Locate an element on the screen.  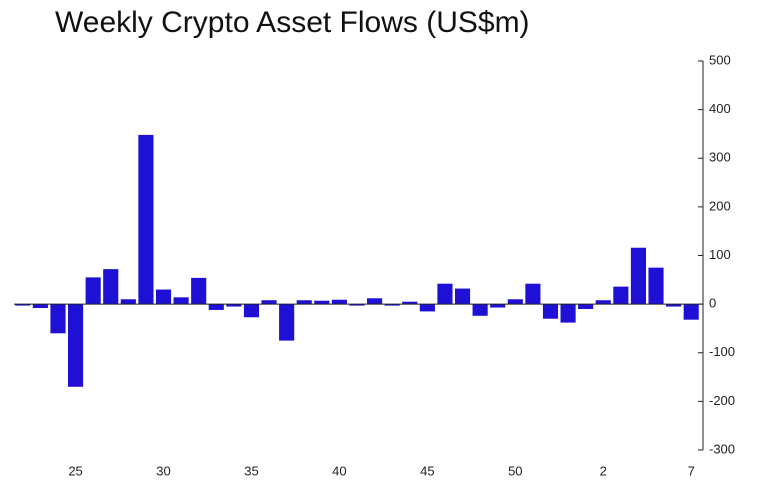
y-tick-label: 300 is located at coordinates (720, 157).